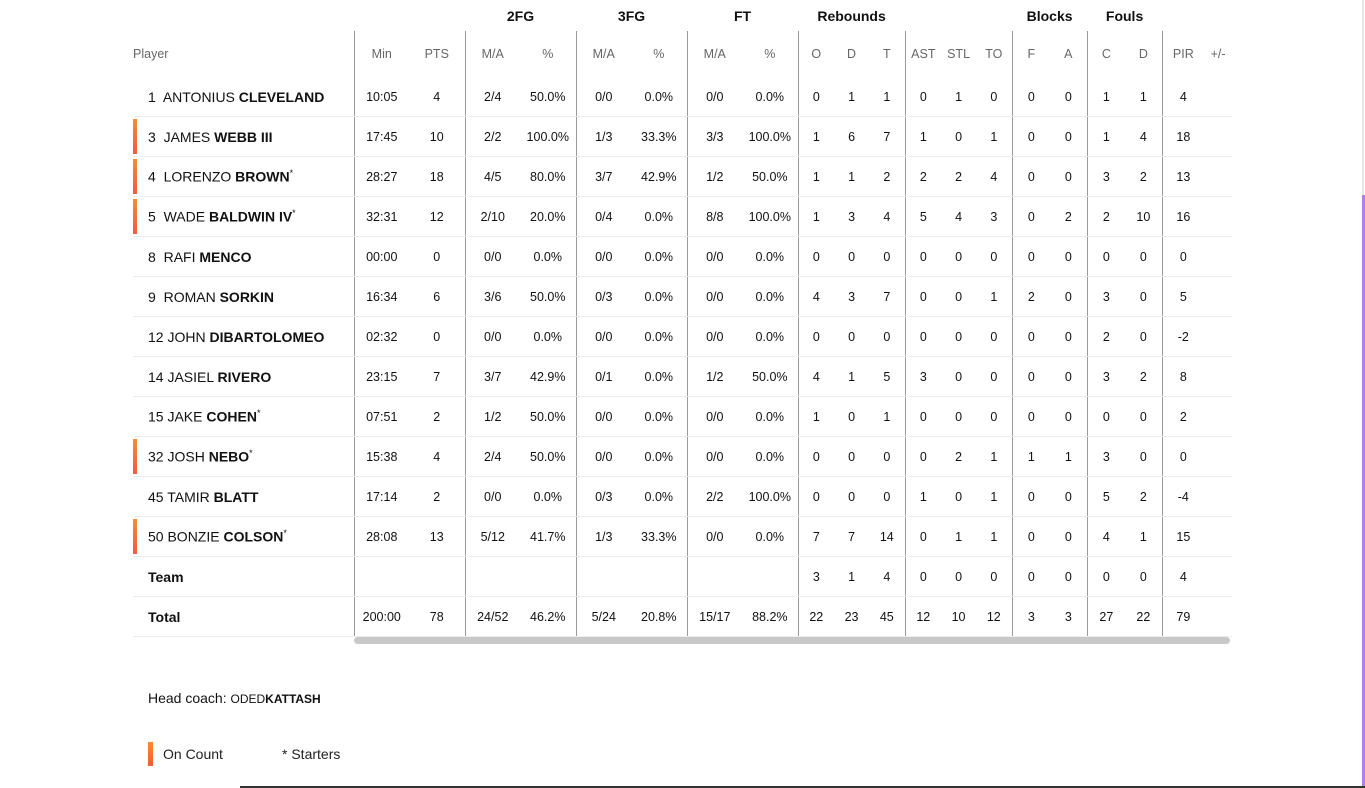 The height and width of the screenshot is (788, 1365). Describe the element at coordinates (381, 54) in the screenshot. I see `column-header: Min` at that location.